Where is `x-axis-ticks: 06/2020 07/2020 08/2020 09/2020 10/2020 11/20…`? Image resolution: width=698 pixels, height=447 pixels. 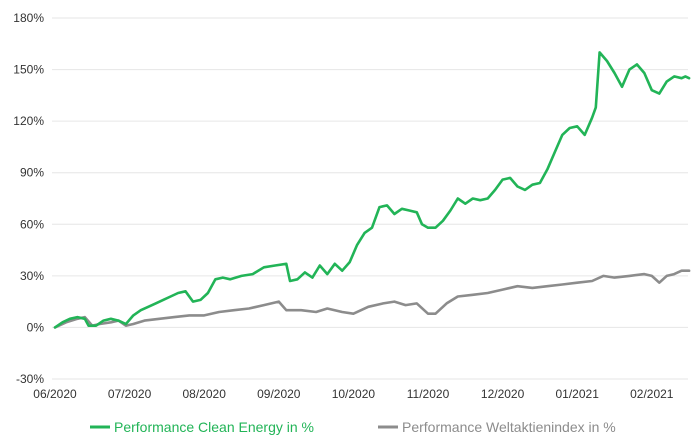 x-axis-ticks: 06/2020 07/2020 08/2020 09/2020 10/2020 11/20… is located at coordinates (353, 394).